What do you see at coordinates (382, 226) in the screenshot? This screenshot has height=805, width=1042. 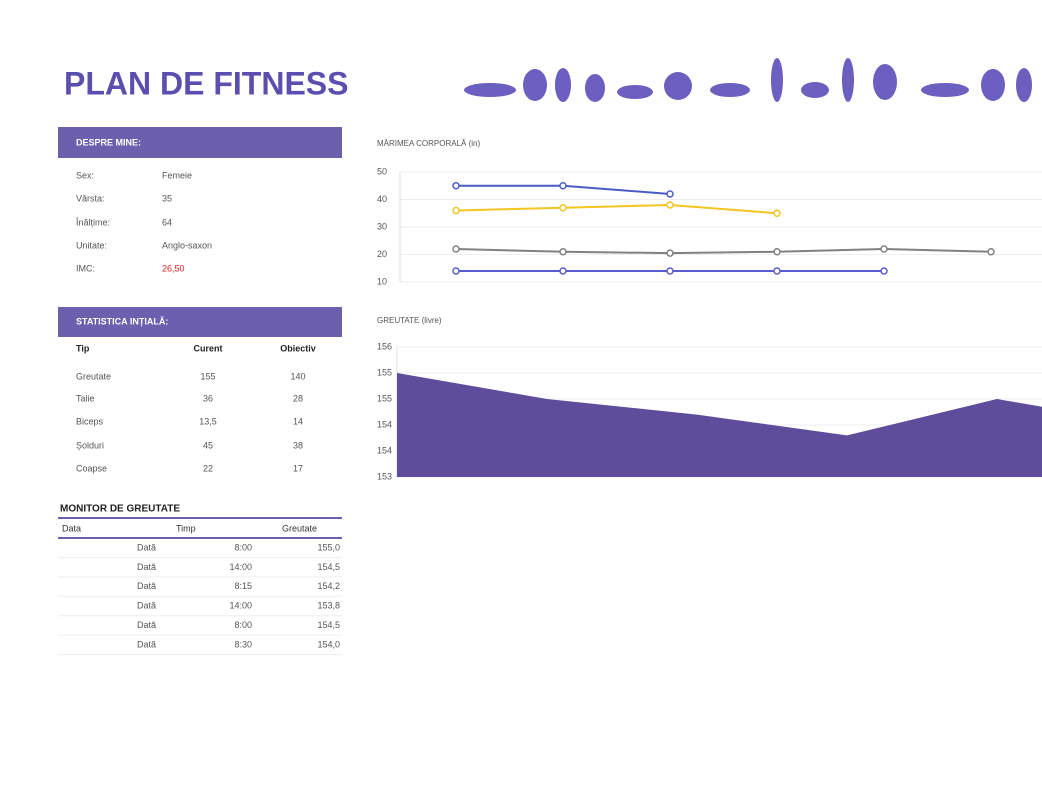 I see `y-tick-label: 30` at bounding box center [382, 226].